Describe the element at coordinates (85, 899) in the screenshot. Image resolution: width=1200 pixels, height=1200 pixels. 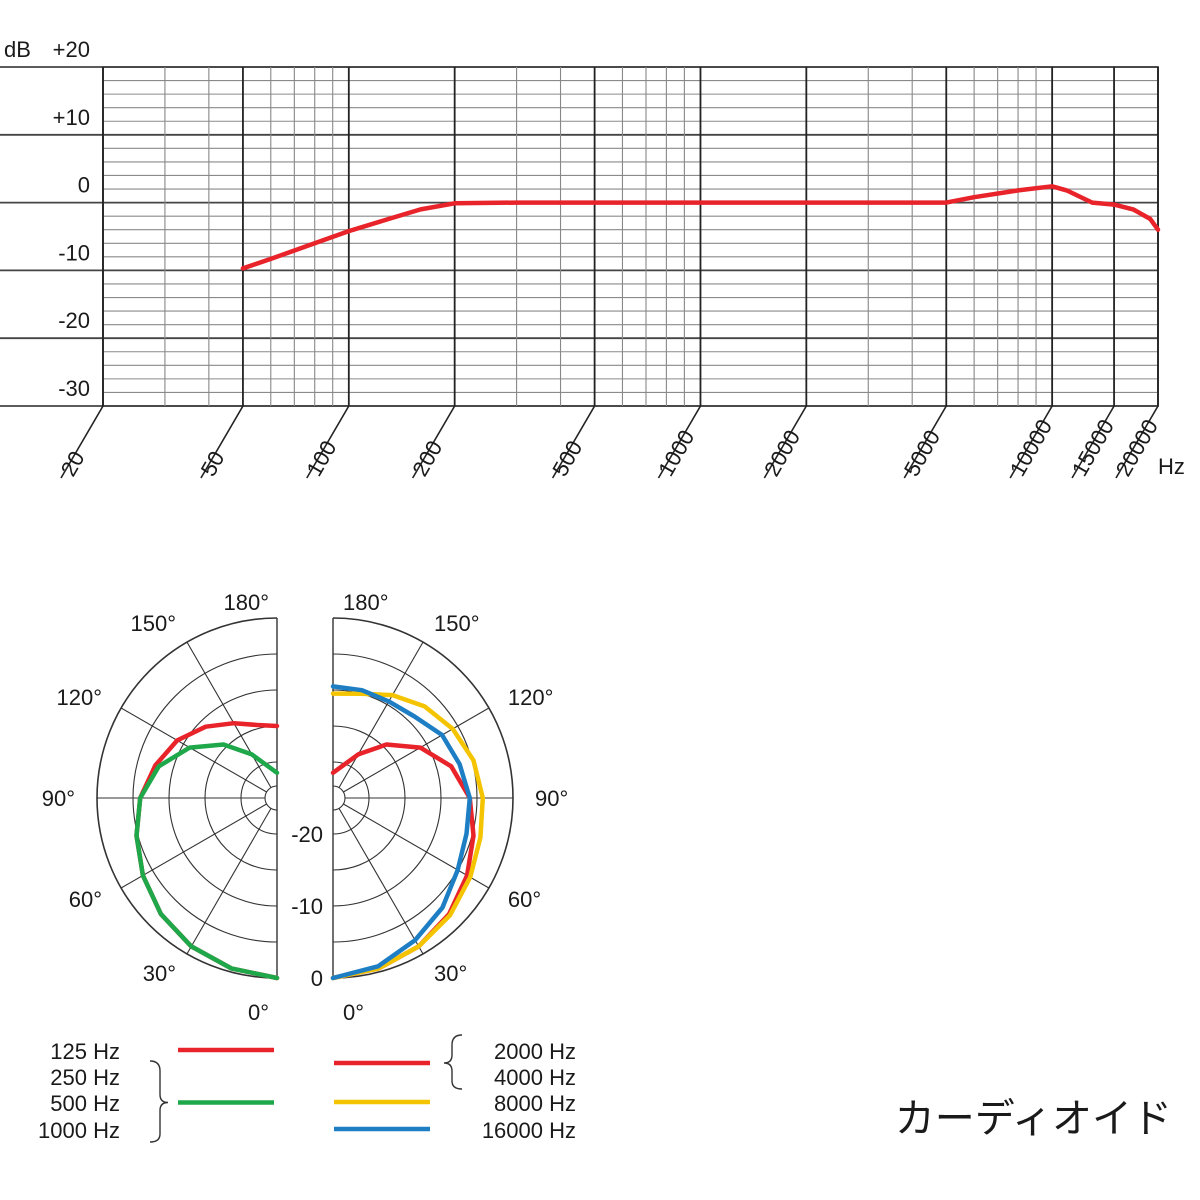
I see `angle-label-left: 60°` at that location.